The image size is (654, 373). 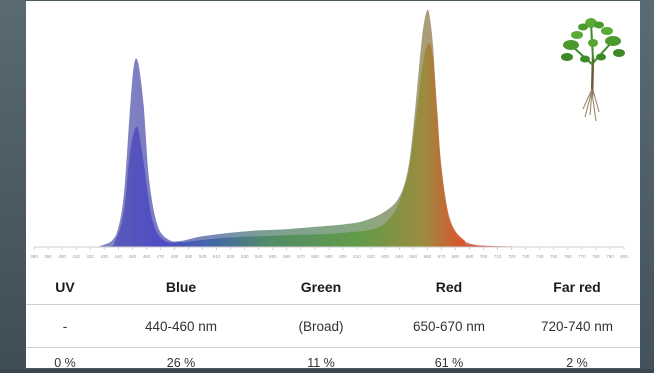 What do you see at coordinates (48, 256) in the screenshot?
I see `x-tick-label: 390` at bounding box center [48, 256].